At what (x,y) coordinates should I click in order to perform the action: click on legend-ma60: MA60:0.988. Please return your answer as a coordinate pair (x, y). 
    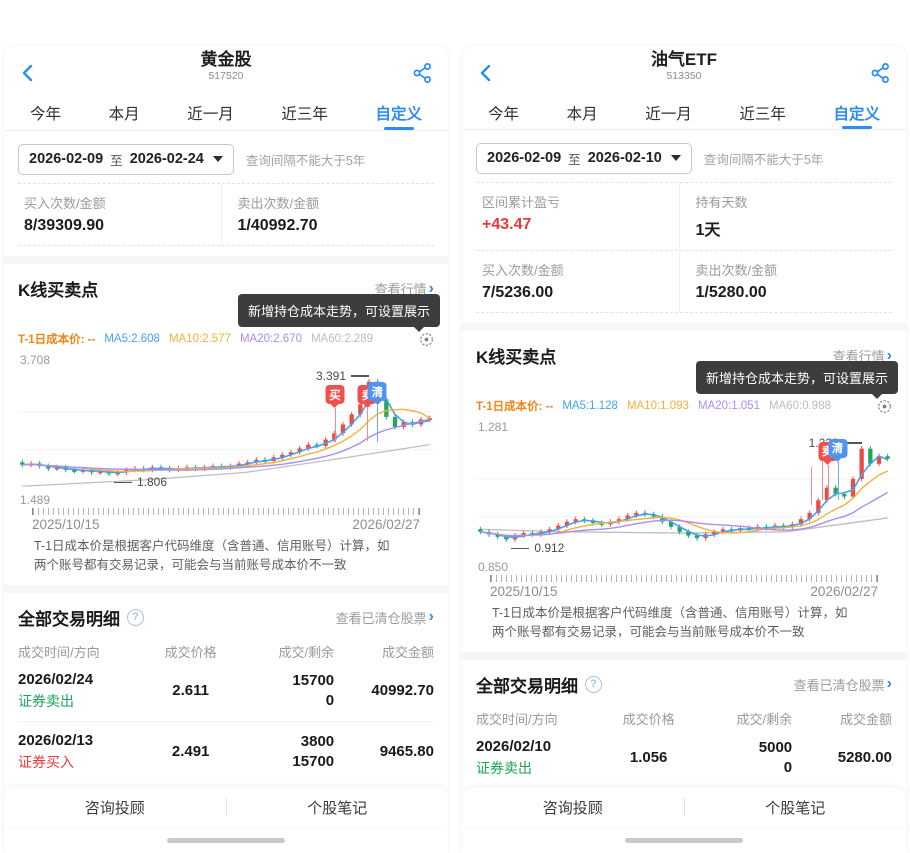
    Looking at the image, I should click on (799, 406).